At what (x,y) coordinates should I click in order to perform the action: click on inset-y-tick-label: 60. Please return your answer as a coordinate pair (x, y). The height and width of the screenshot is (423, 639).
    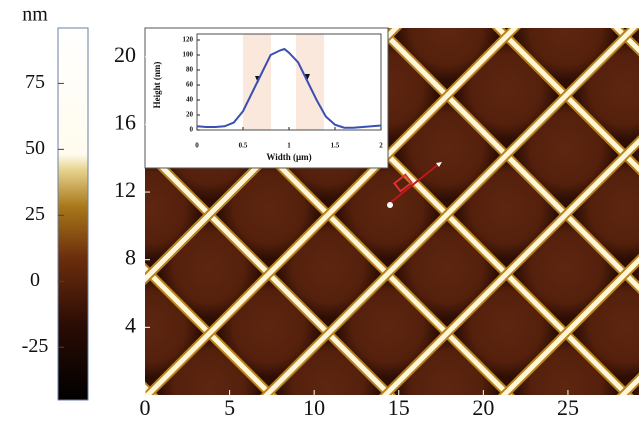
    Looking at the image, I should click on (190, 85).